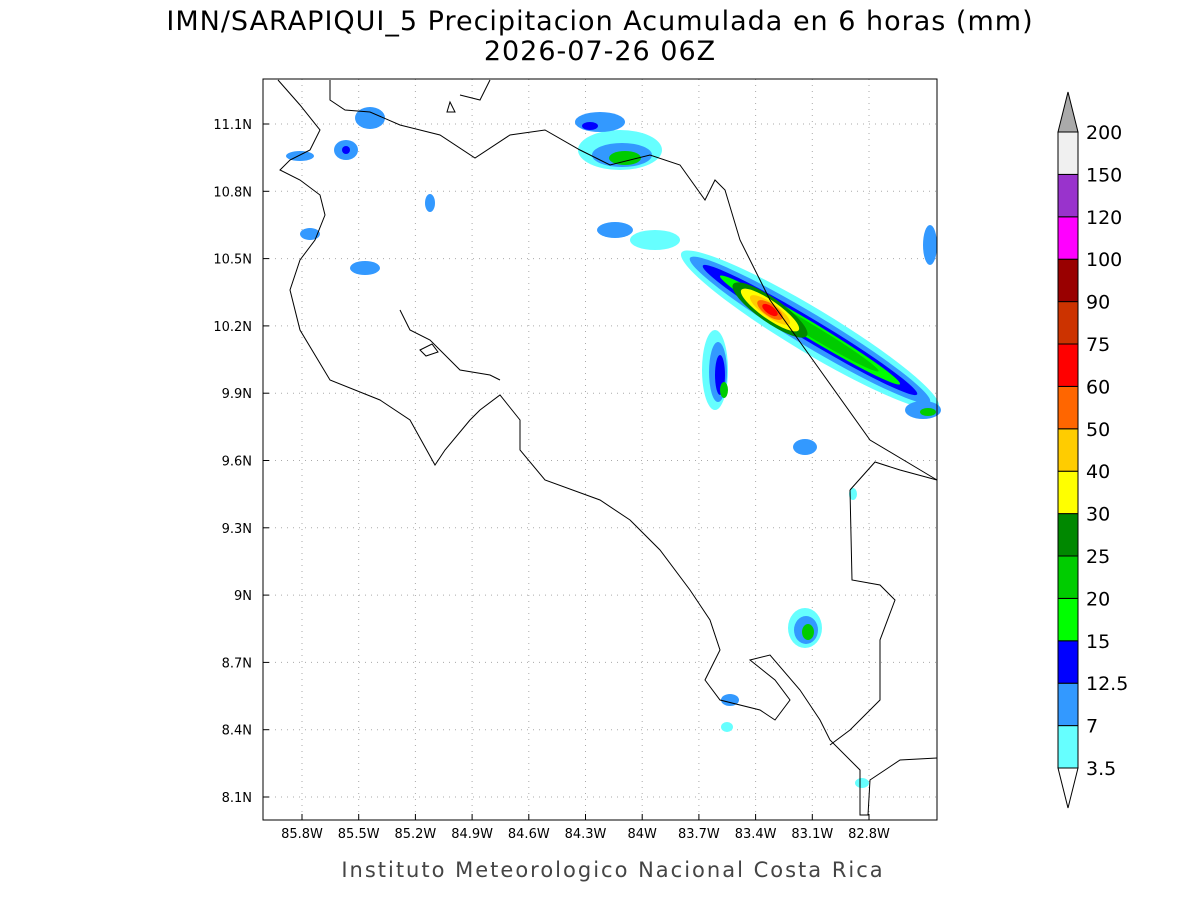 The height and width of the screenshot is (900, 1200). Describe the element at coordinates (1107, 684) in the screenshot. I see `colorbar-label: 12.5` at that location.